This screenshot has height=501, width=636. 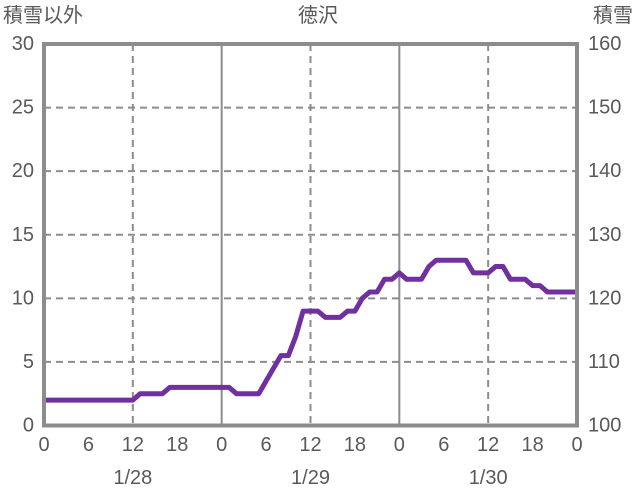 What do you see at coordinates (28, 362) in the screenshot?
I see `left-tick-label: 5` at bounding box center [28, 362].